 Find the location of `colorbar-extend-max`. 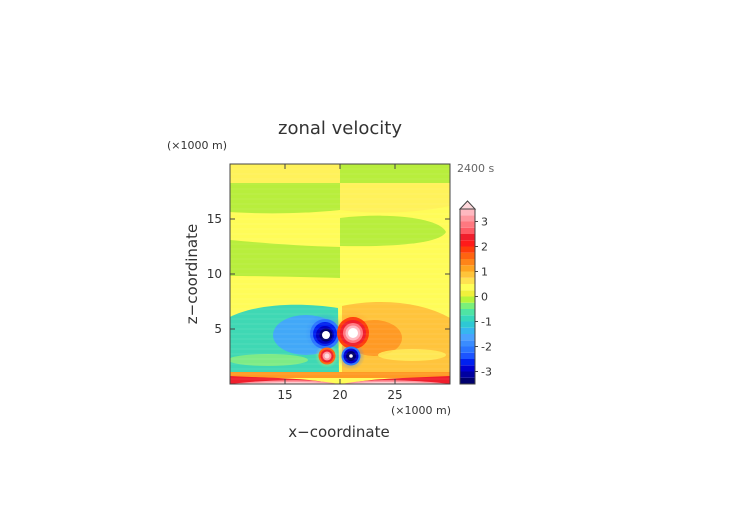

colorbar-extend-max is located at coordinates (467, 205).